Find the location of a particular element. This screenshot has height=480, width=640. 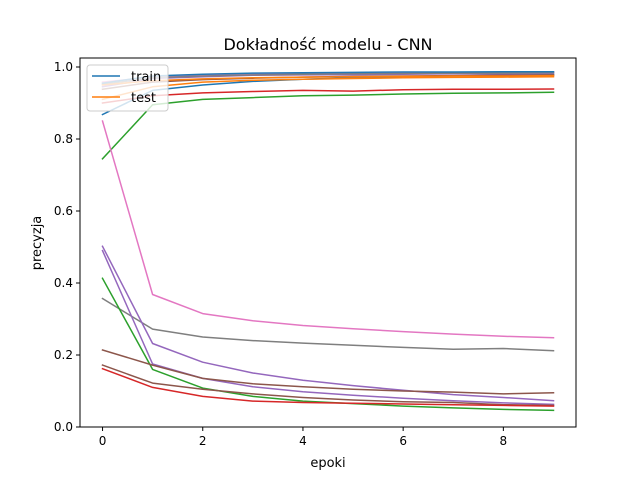

x-tick-label: 8 is located at coordinates (504, 441).